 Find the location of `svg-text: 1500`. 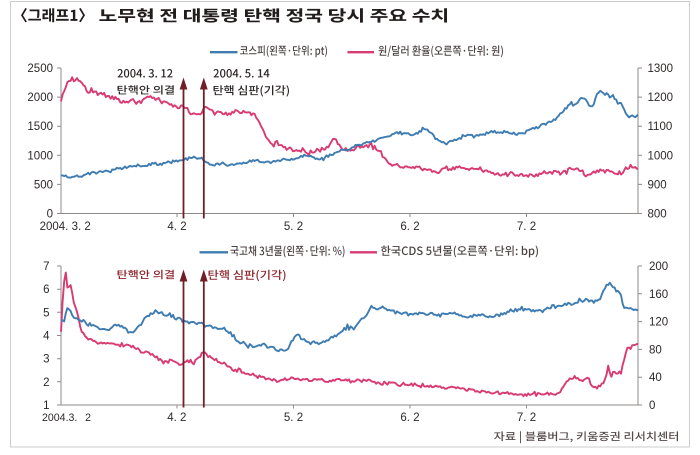

svg-text: 1500 is located at coordinates (40, 127).